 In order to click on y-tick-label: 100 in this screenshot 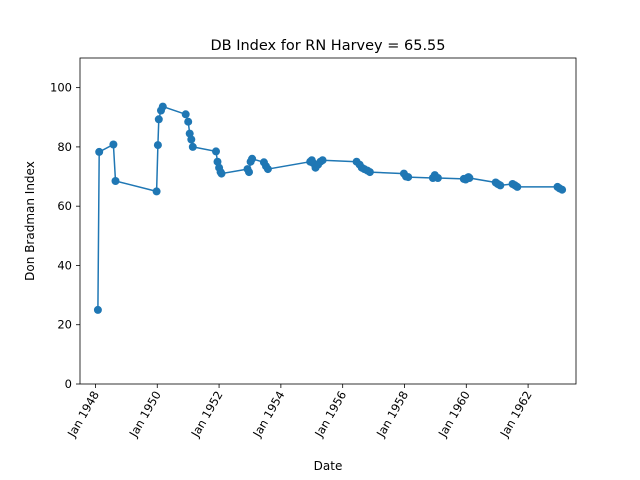, I will do `click(61, 88)`.